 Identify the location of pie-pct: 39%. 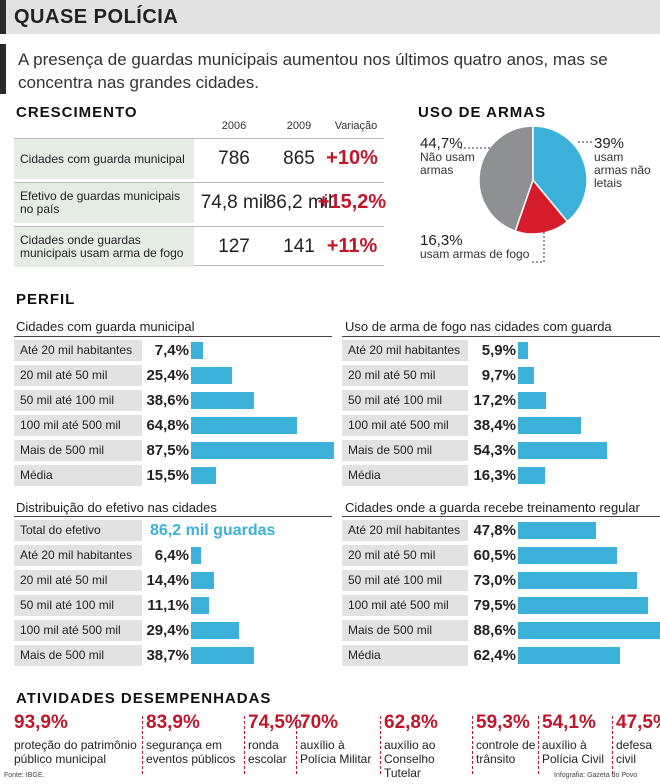
(609, 143).